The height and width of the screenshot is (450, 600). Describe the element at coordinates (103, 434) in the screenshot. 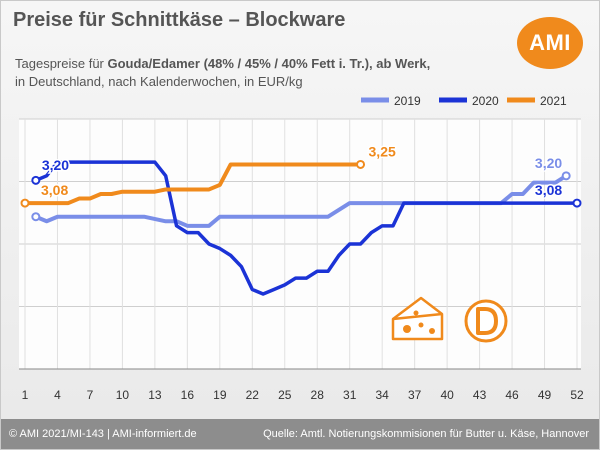

I see `footer-copyright: © AMI 2021/MI-143 | AMI-informiert.de` at that location.